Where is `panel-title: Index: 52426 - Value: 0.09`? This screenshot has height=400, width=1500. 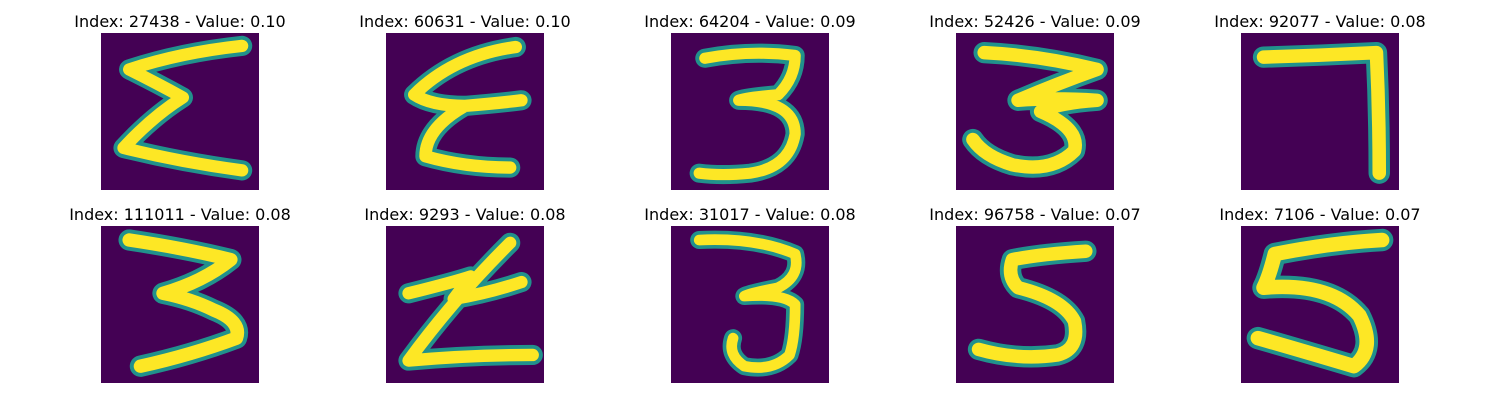
panel-title: Index: 52426 - Value: 0.09 is located at coordinates (1035, 21).